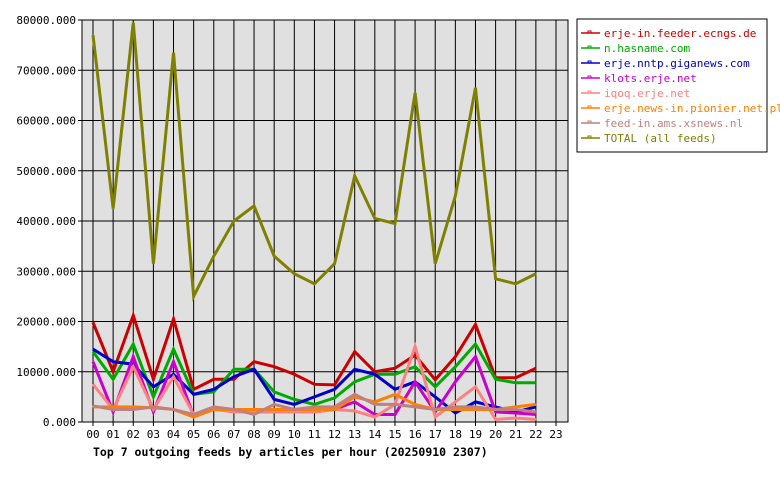  Describe the element at coordinates (334, 434) in the screenshot. I see `x-tick-label: 12` at that location.